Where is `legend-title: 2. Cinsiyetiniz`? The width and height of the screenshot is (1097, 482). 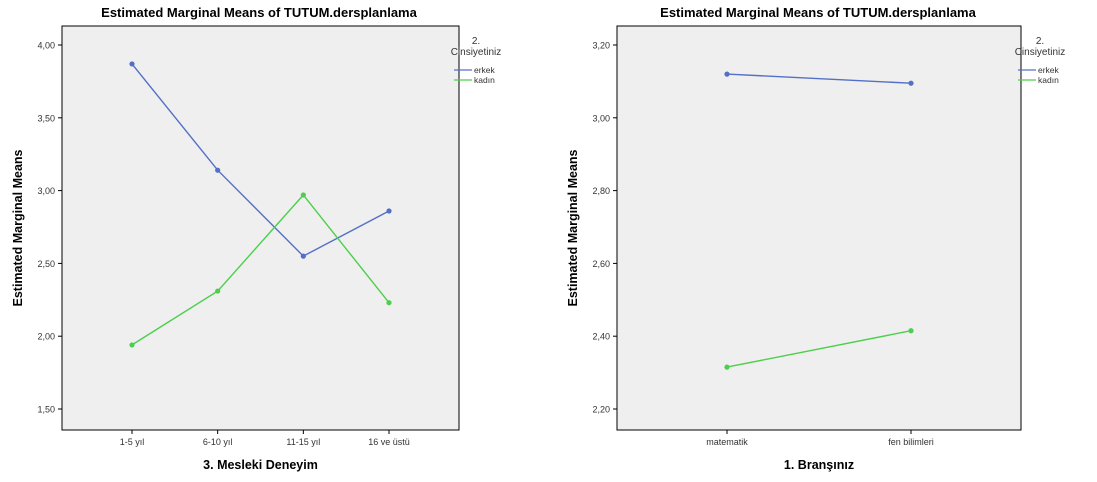
legend-title: 2. Cinsiyetiniz is located at coordinates (1040, 47).